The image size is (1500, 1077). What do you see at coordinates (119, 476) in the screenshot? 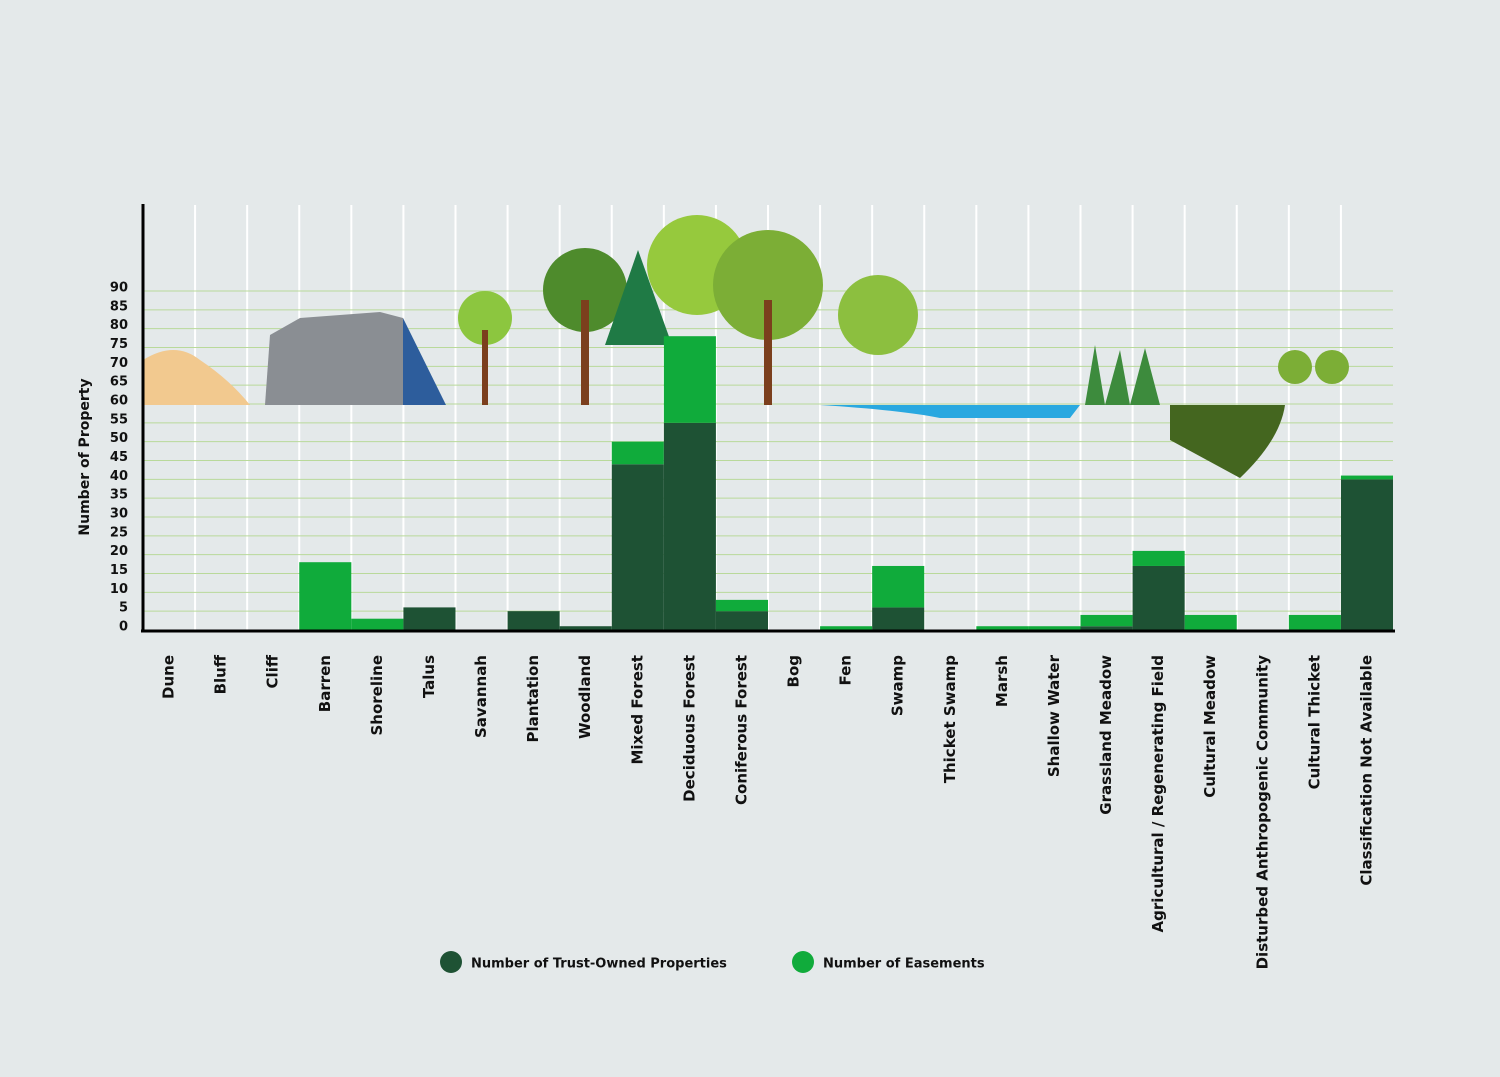
I see `y-tick-label: 40` at bounding box center [119, 476].